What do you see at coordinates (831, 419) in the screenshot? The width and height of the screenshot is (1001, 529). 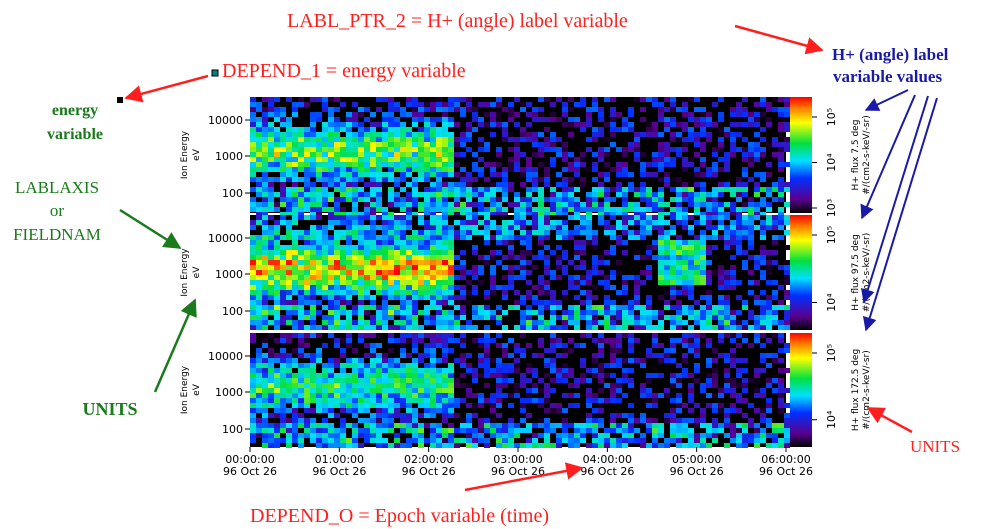 I see `colorbar-tick-label: 10⁴` at bounding box center [831, 419].